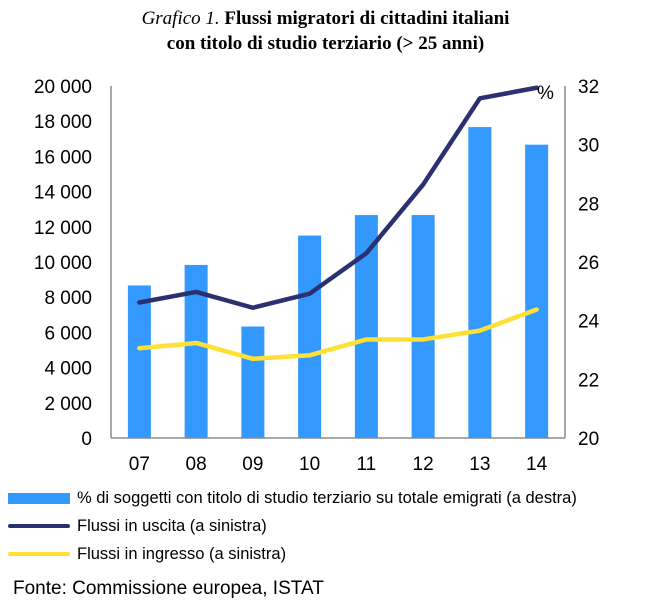 This screenshot has height=612, width=651. What do you see at coordinates (68, 333) in the screenshot?
I see `left-tick-label: 6 000` at bounding box center [68, 333].